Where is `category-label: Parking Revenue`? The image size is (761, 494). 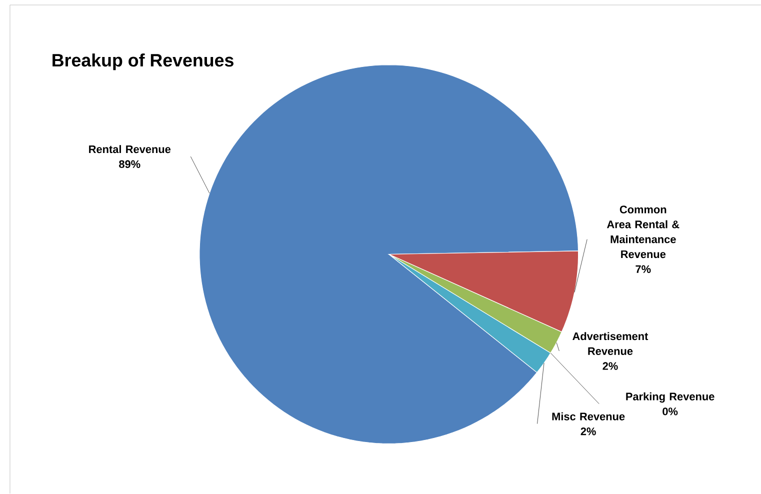
category-label: Parking Revenue is located at coordinates (670, 397).